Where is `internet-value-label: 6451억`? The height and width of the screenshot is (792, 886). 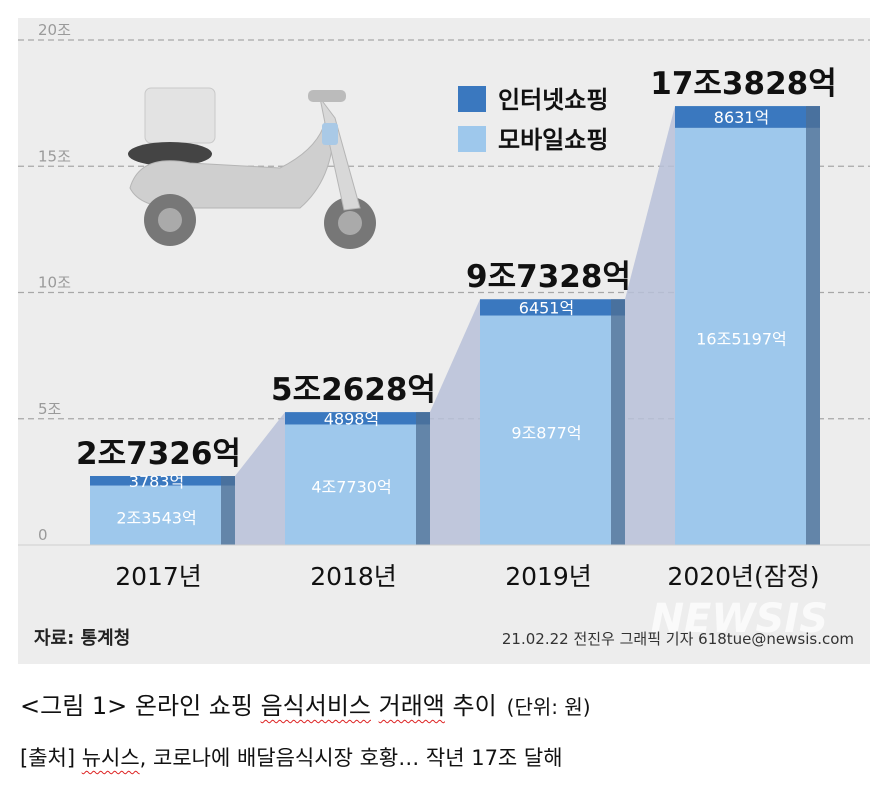 internet-value-label: 6451억 is located at coordinates (546, 307).